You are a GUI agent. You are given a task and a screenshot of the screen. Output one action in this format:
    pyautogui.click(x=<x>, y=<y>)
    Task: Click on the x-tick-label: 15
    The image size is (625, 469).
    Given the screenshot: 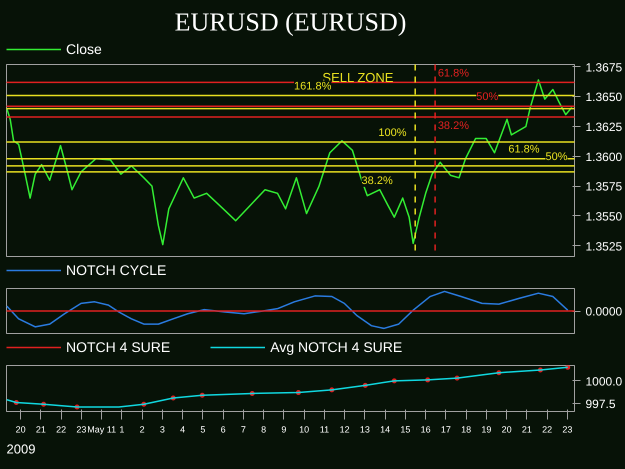 What is the action you would take?
    pyautogui.click(x=405, y=429)
    